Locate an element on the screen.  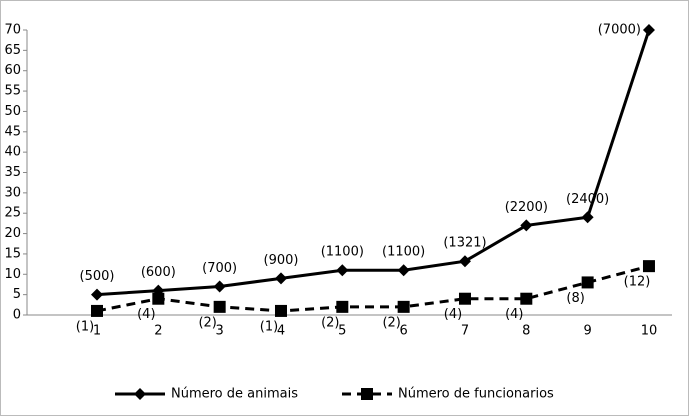
data-label: (8) is located at coordinates (575, 298).